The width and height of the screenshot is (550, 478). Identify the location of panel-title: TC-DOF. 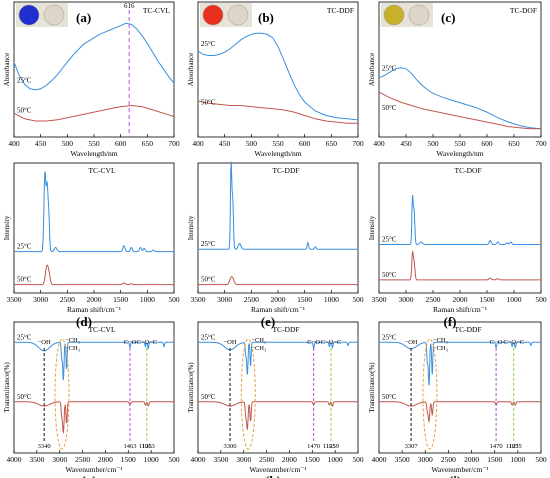
(523, 10).